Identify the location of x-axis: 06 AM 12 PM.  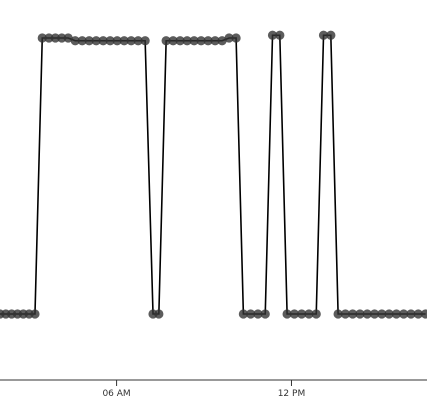
(213, 389).